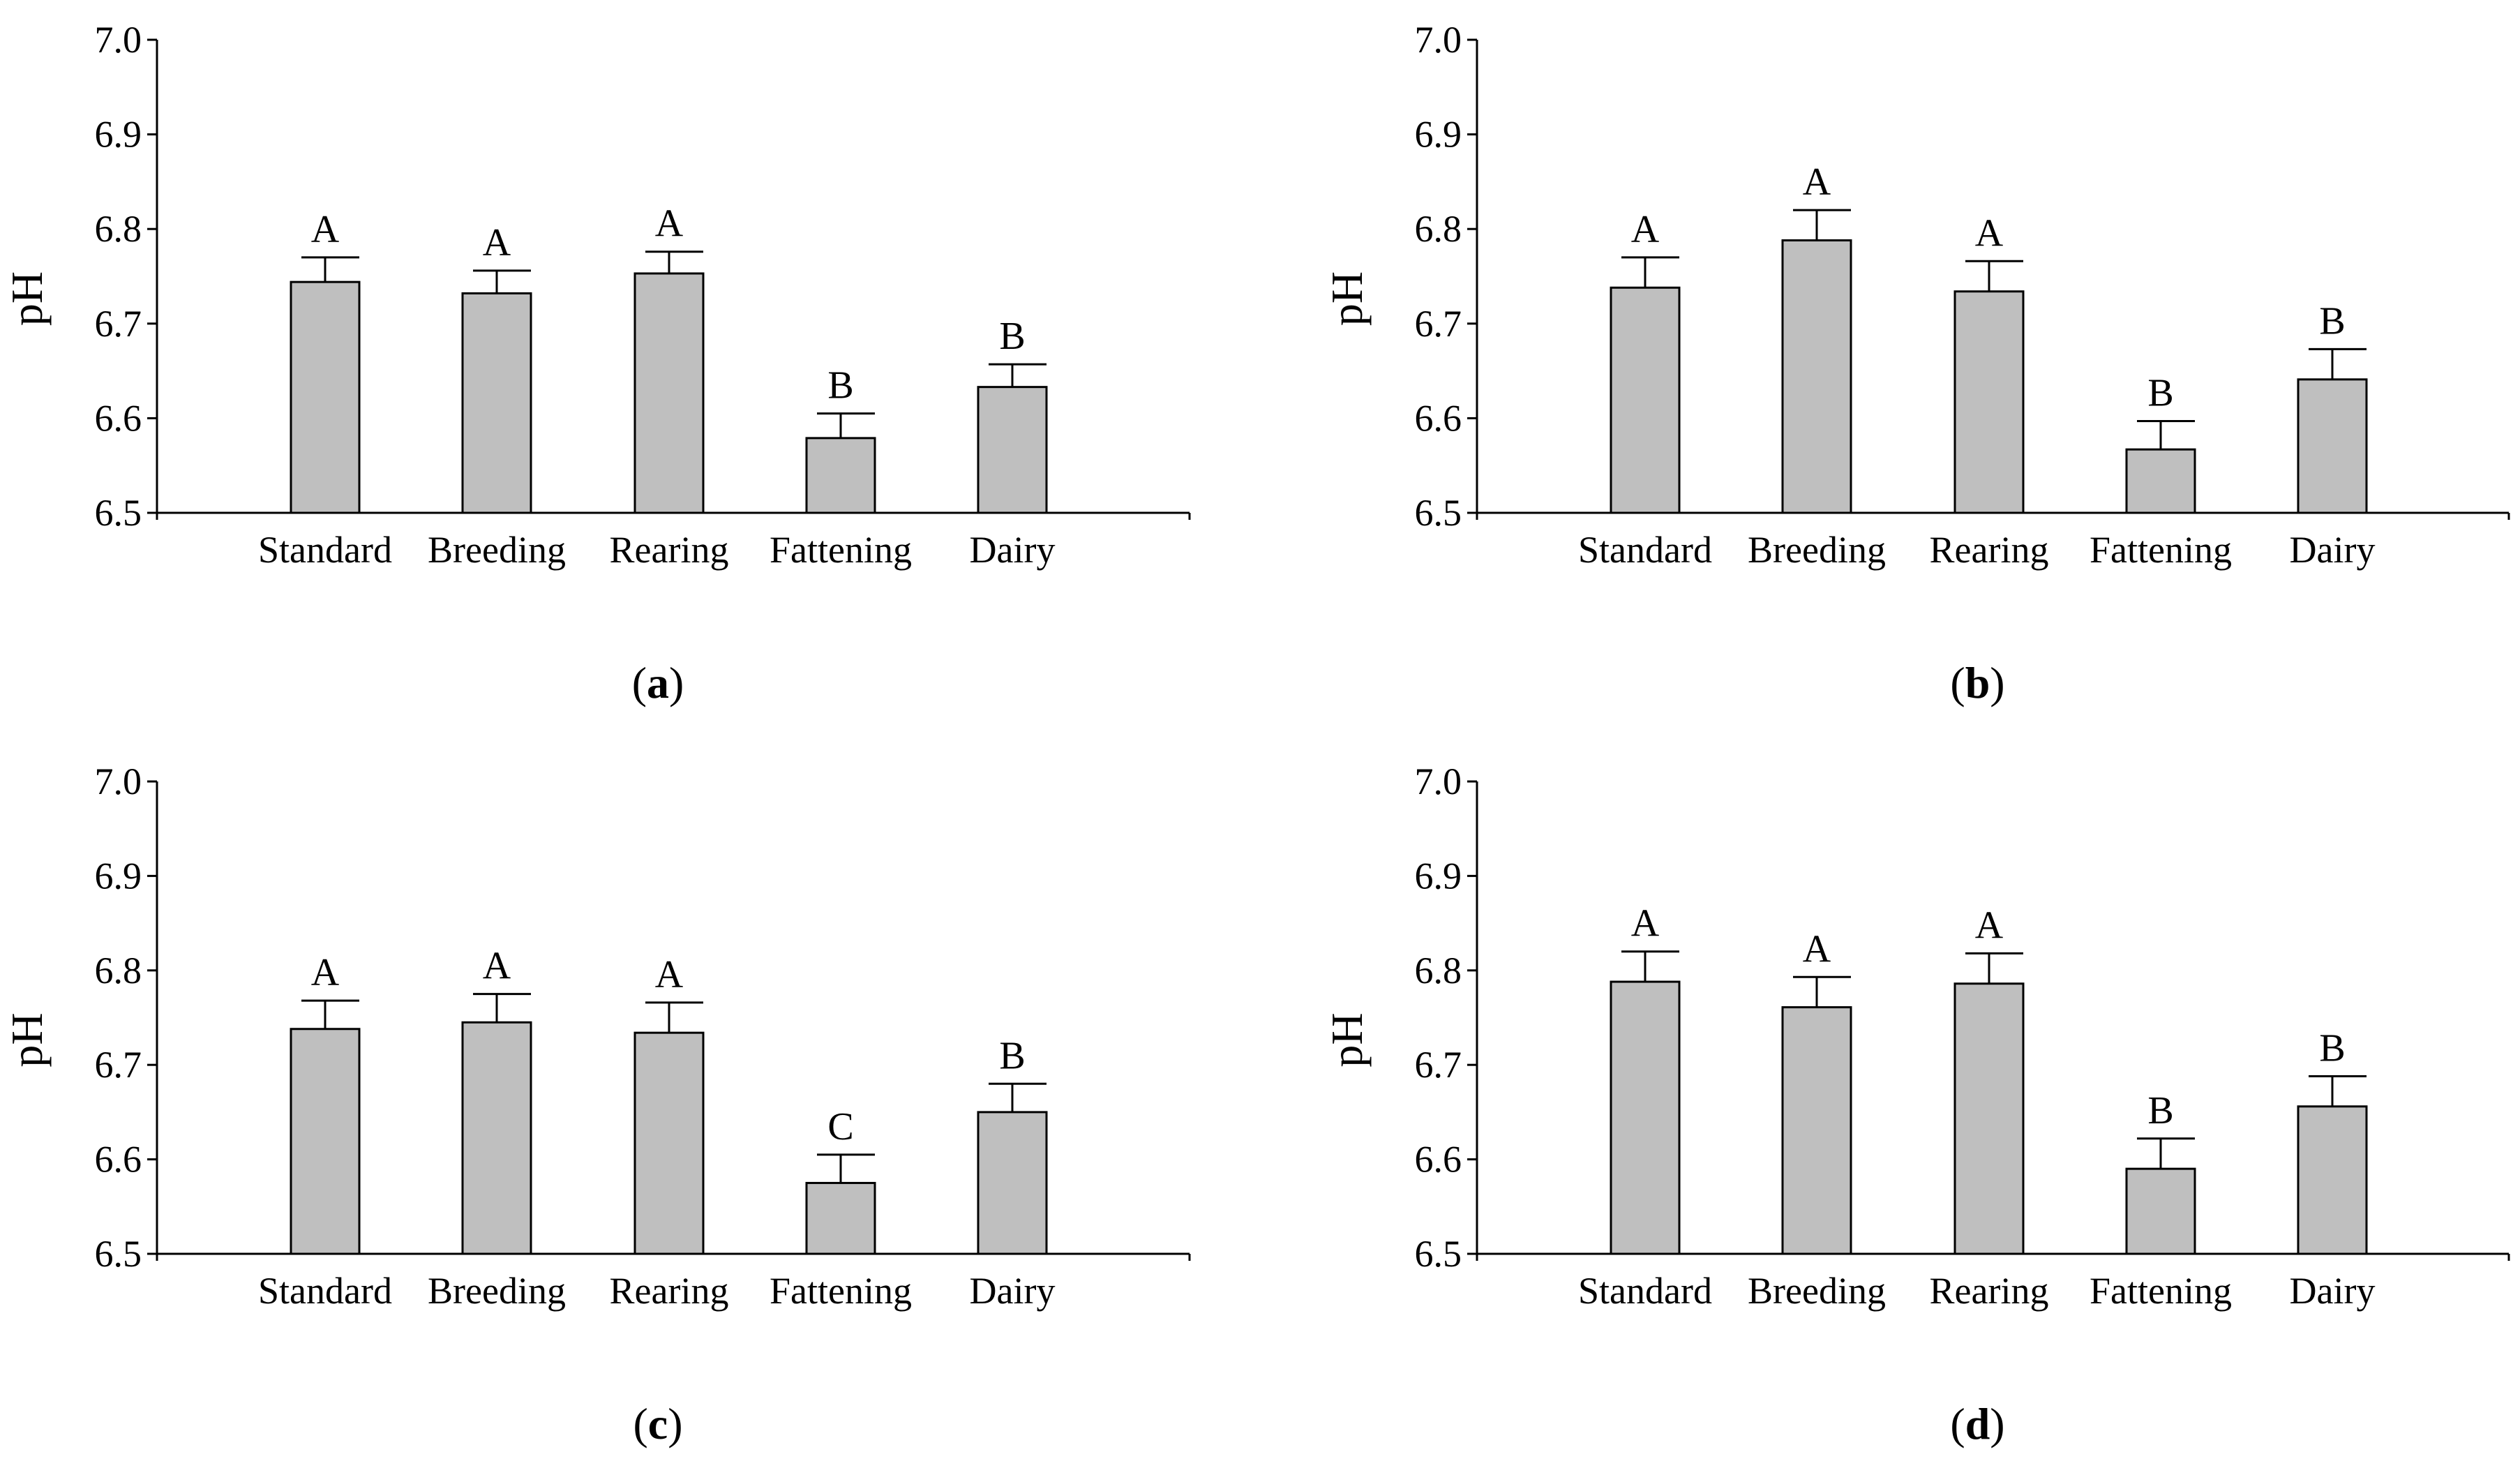 Image resolution: width=2520 pixels, height=1475 pixels. What do you see at coordinates (840, 1126) in the screenshot?
I see `significance-letter: C` at bounding box center [840, 1126].